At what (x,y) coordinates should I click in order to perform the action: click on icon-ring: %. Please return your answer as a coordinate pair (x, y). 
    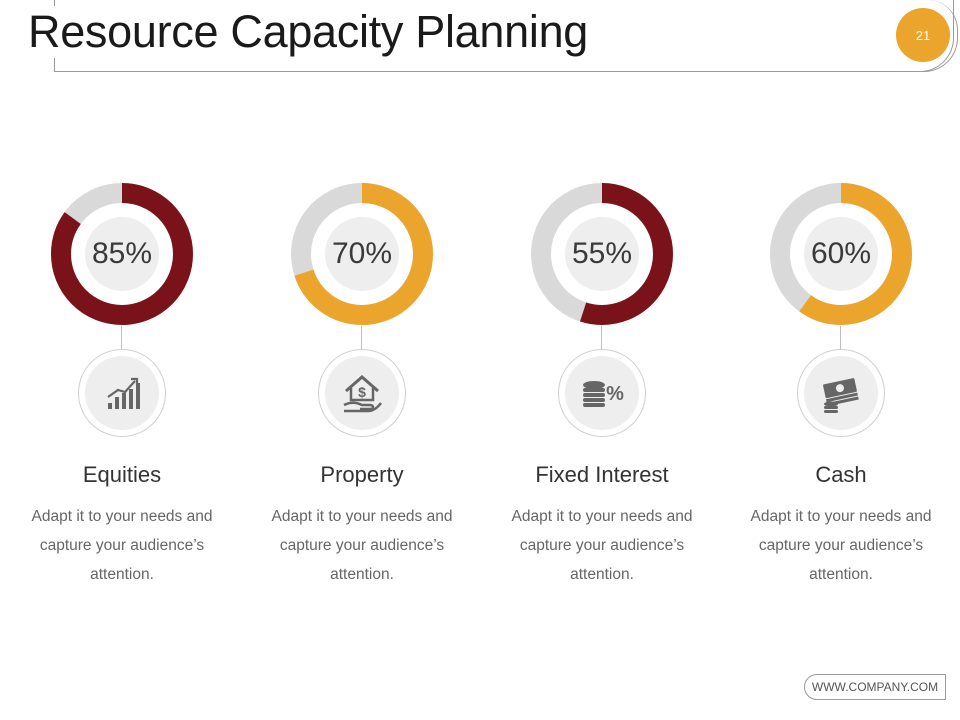
    Looking at the image, I should click on (602, 393).